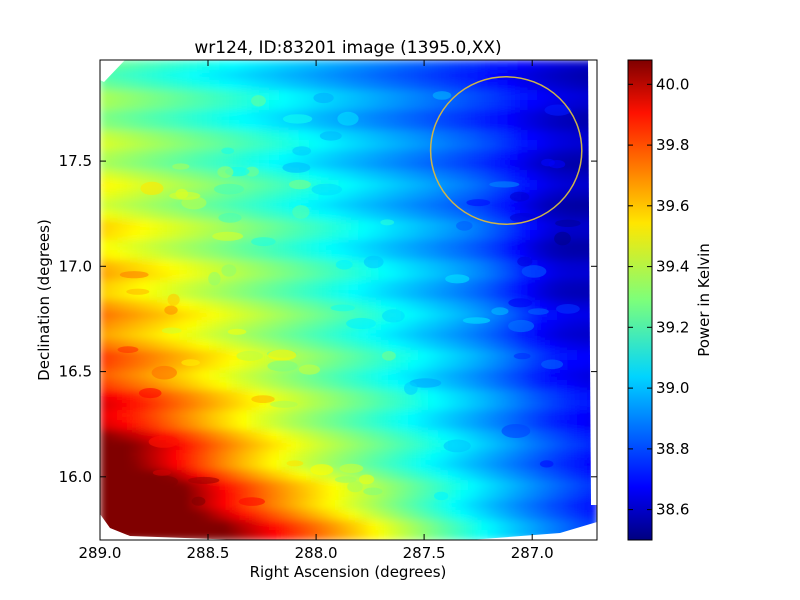  What do you see at coordinates (658, 297) in the screenshot?
I see `colorbar-ticks: 38.638.839.039.239.439.639.840.0` at bounding box center [658, 297].